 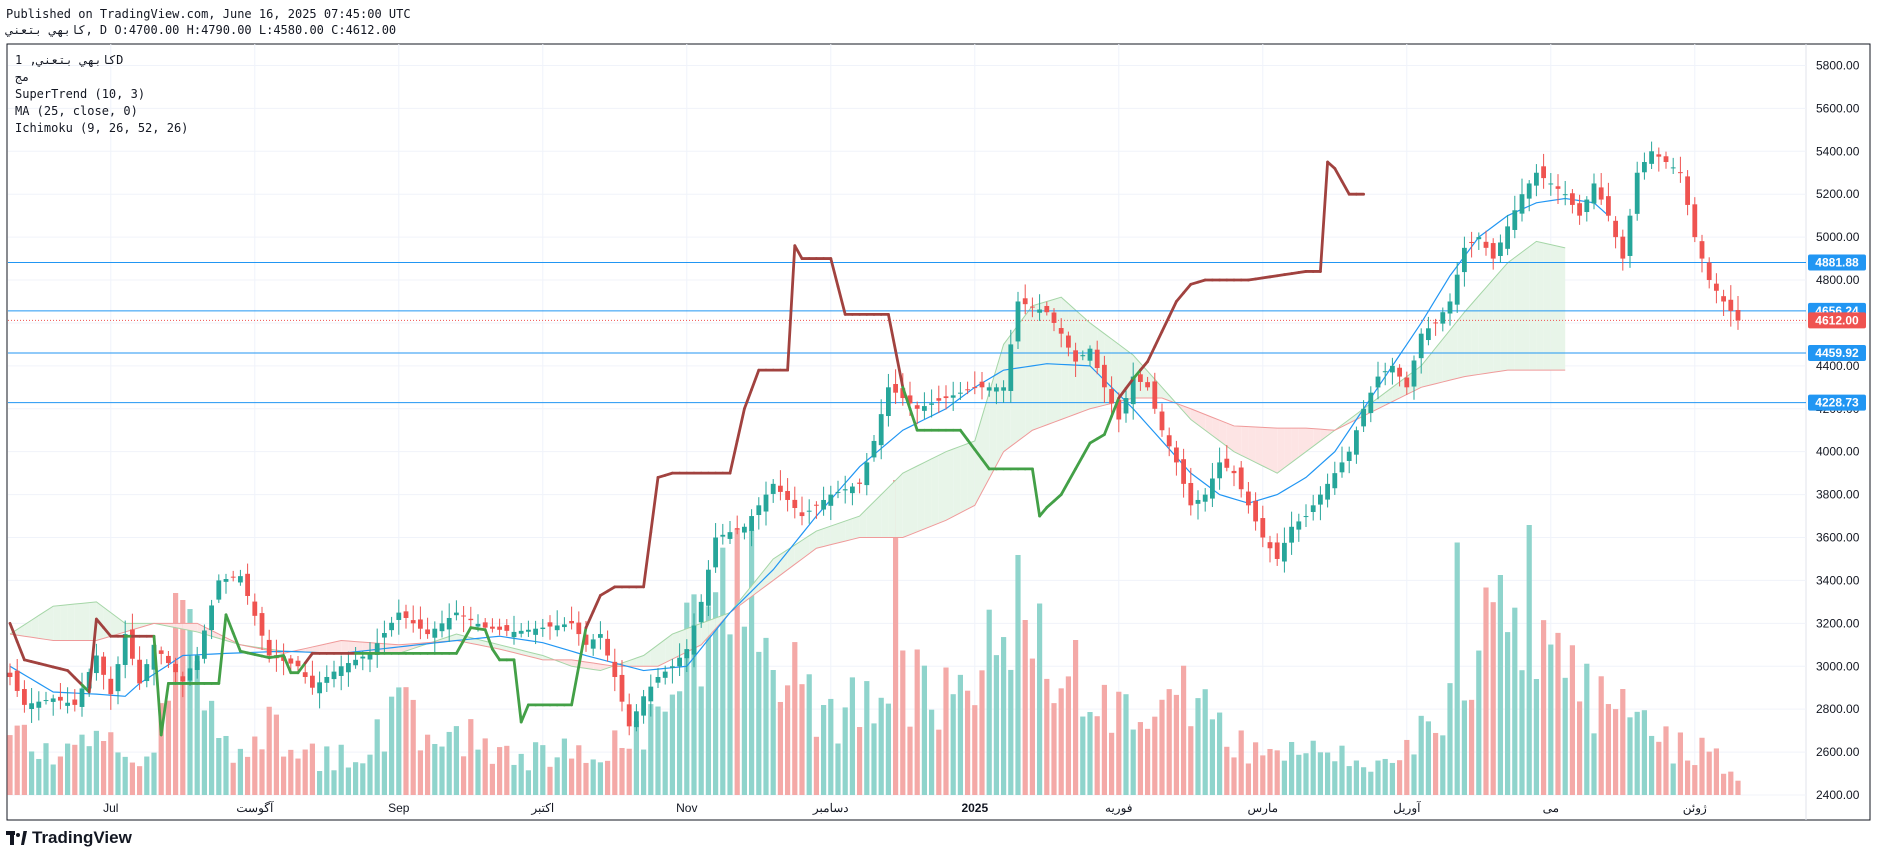 What do you see at coordinates (1837, 320) in the screenshot?
I see `last-price-tag-bg` at bounding box center [1837, 320].